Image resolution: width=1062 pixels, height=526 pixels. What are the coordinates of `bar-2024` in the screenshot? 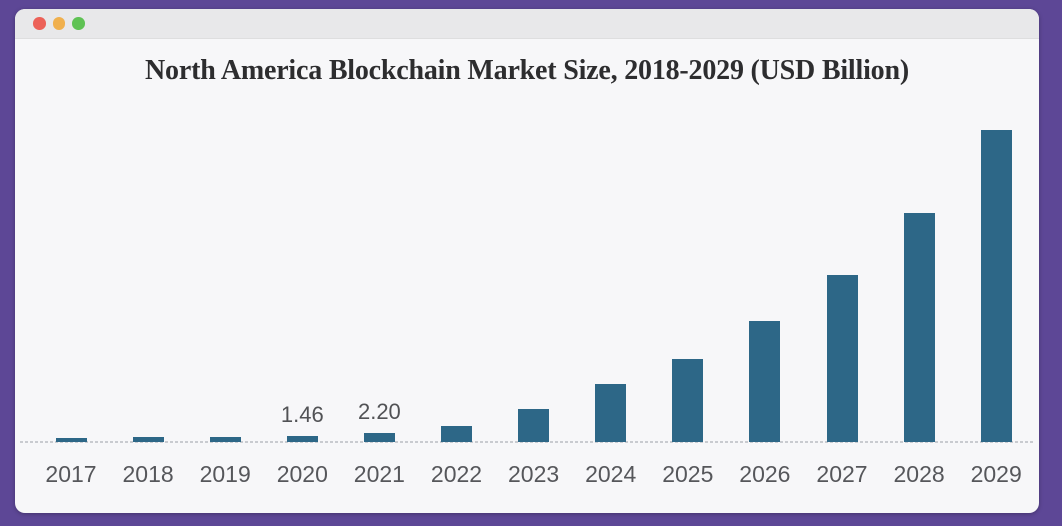 It's located at (611, 413).